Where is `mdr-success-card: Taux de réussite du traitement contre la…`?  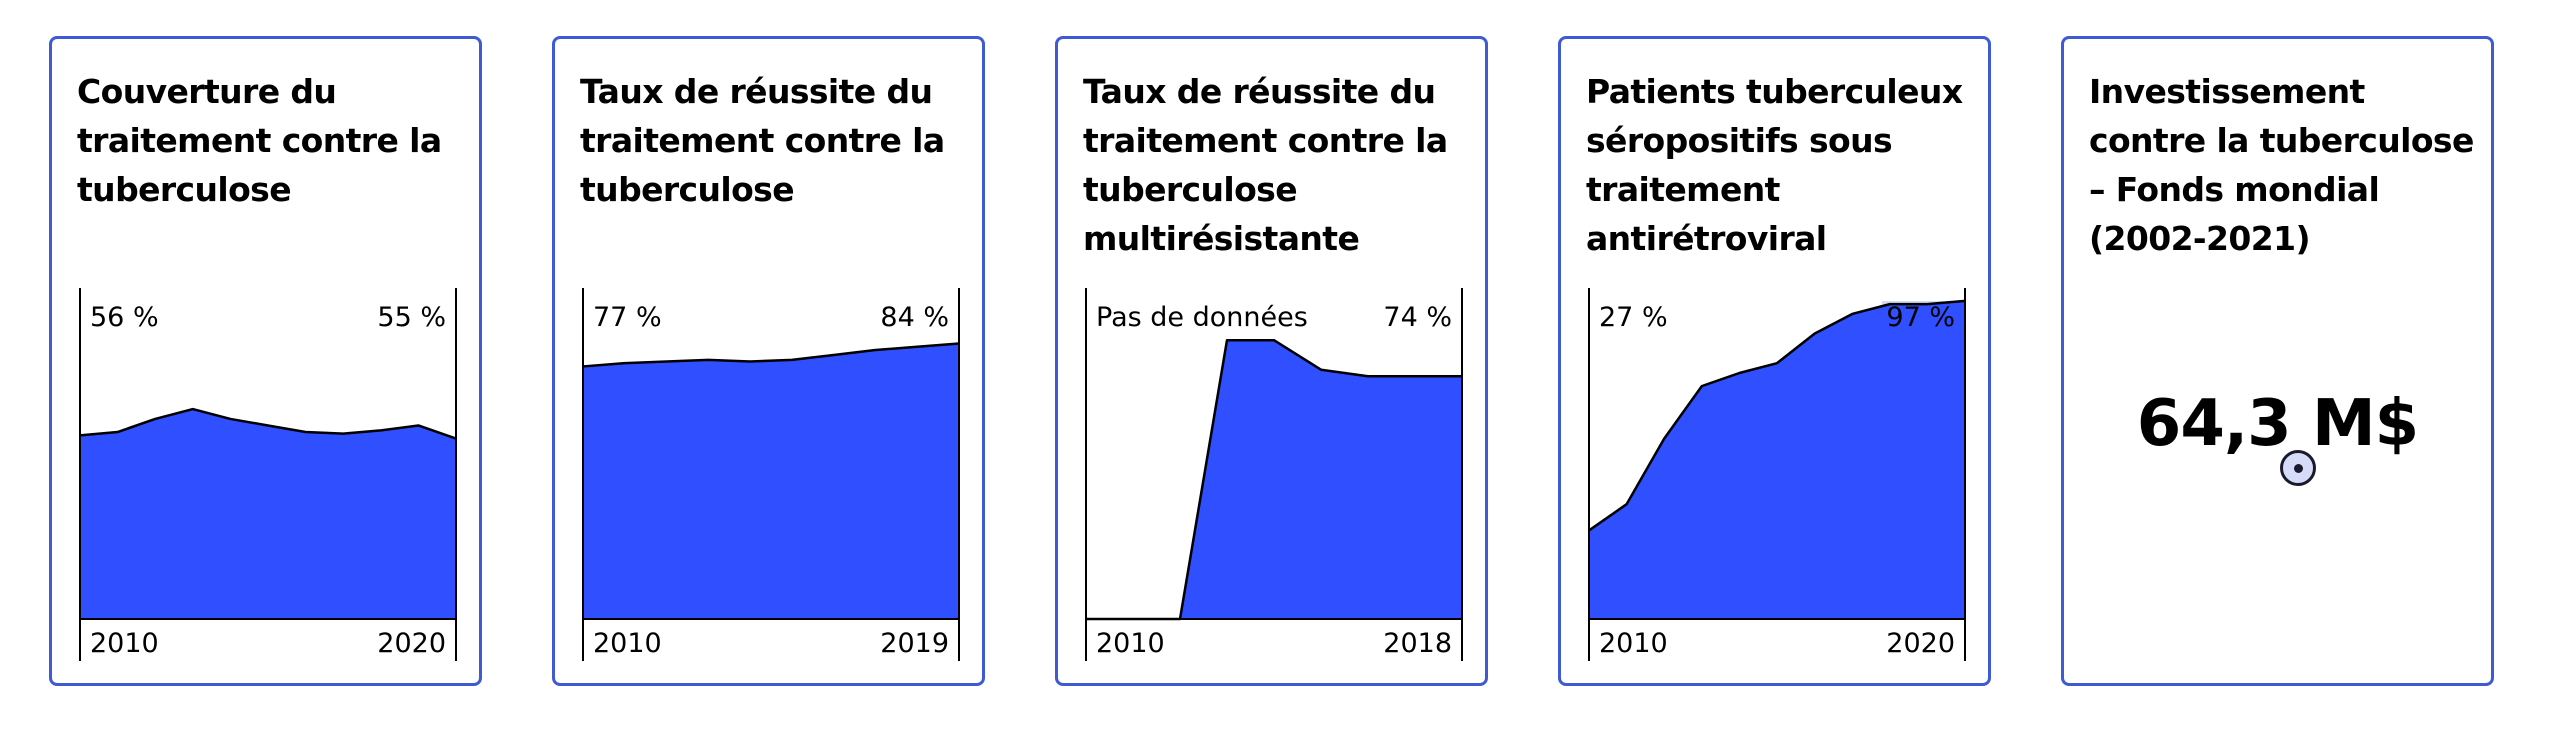
mdr-success-card: Taux de réussite du traitement contre la… is located at coordinates (1271, 361).